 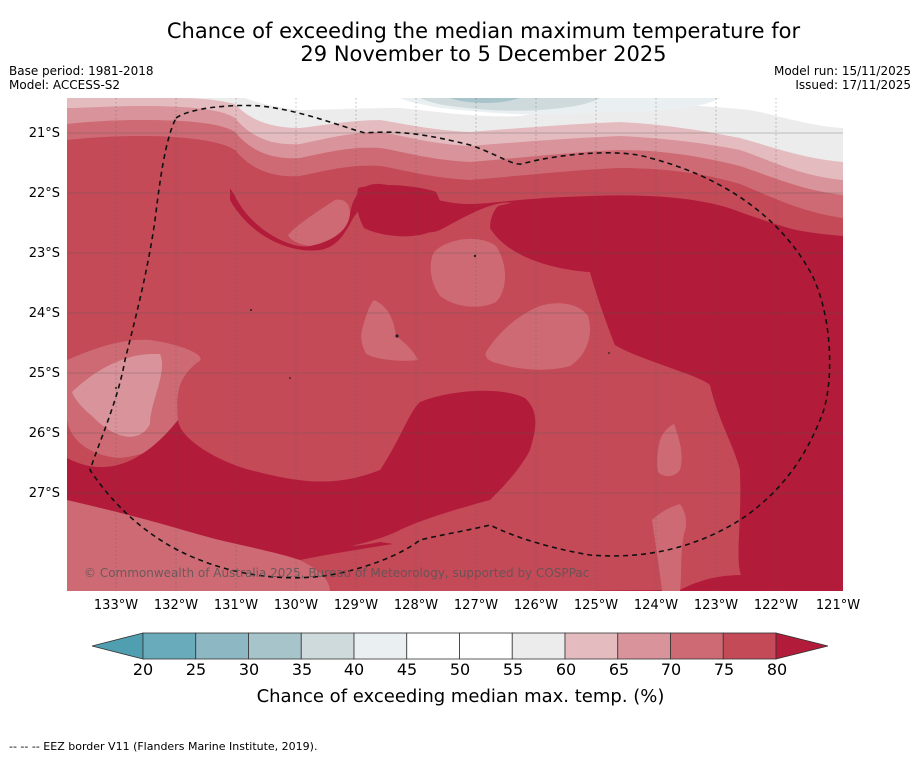 I want to click on lat-label-26s: 26°S, so click(x=44, y=433).